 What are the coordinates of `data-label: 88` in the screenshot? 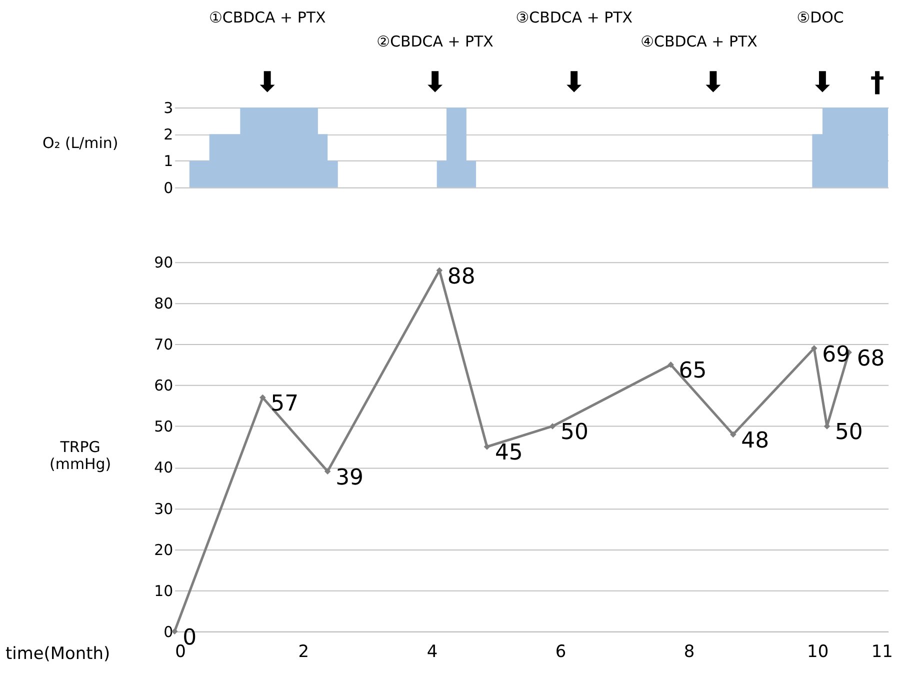 It's located at (461, 277).